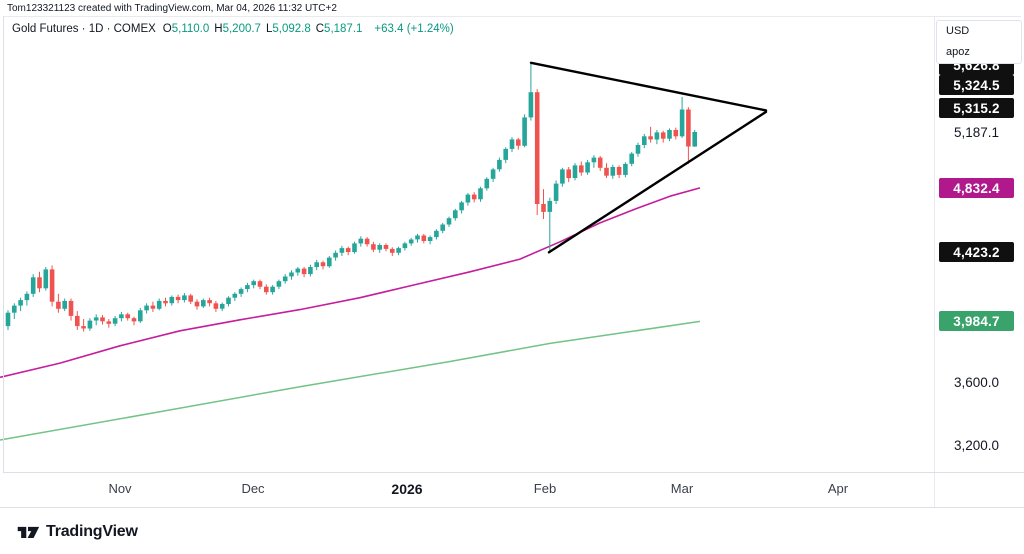  Describe the element at coordinates (407, 489) in the screenshot. I see `time-label-2026: 2026` at that location.